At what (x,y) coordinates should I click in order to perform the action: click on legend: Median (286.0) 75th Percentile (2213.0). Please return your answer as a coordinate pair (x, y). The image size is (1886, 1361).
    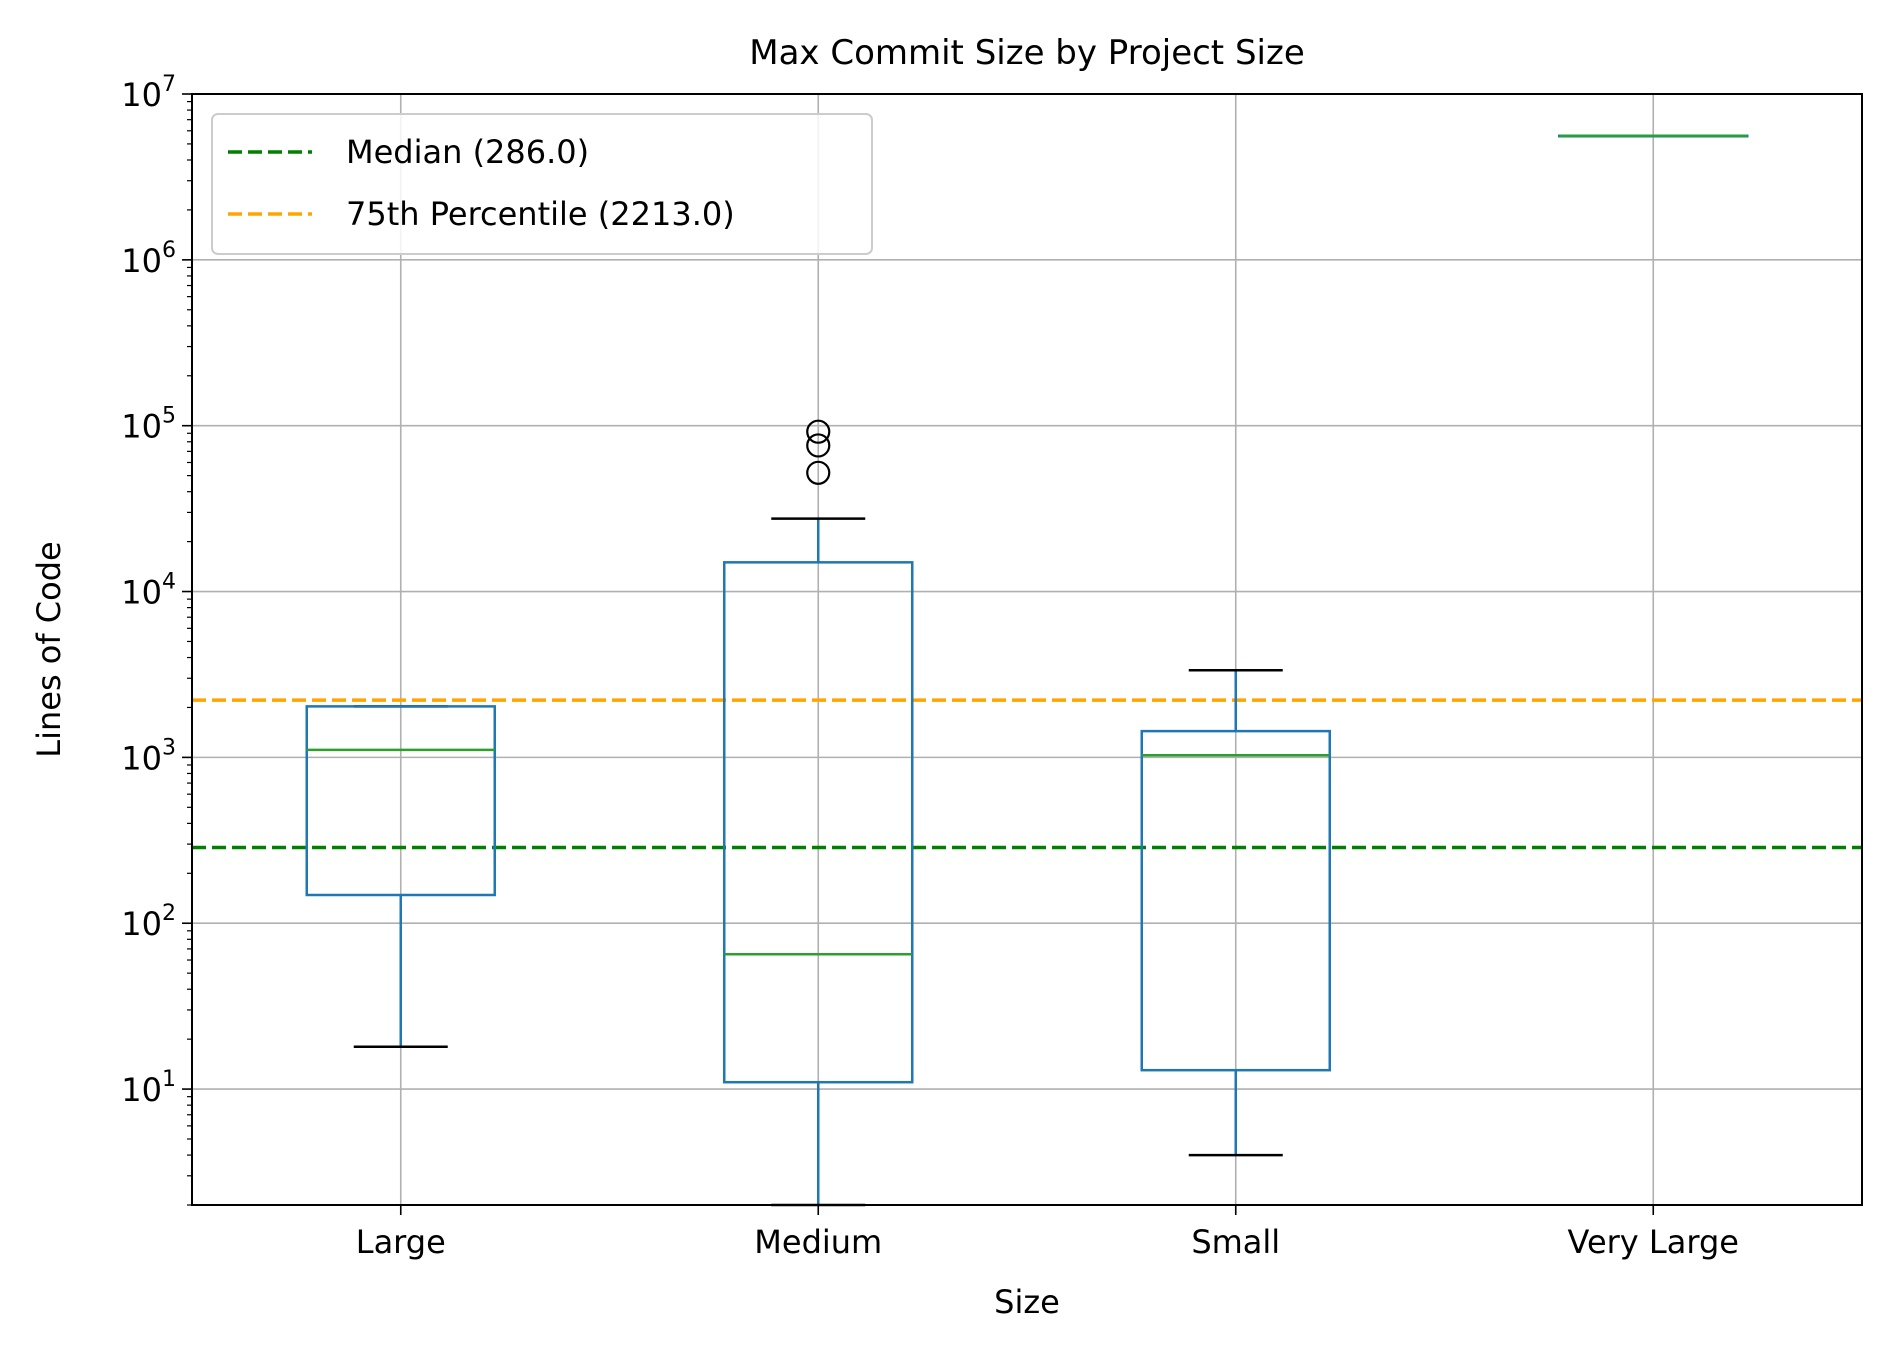
    Looking at the image, I should click on (542, 184).